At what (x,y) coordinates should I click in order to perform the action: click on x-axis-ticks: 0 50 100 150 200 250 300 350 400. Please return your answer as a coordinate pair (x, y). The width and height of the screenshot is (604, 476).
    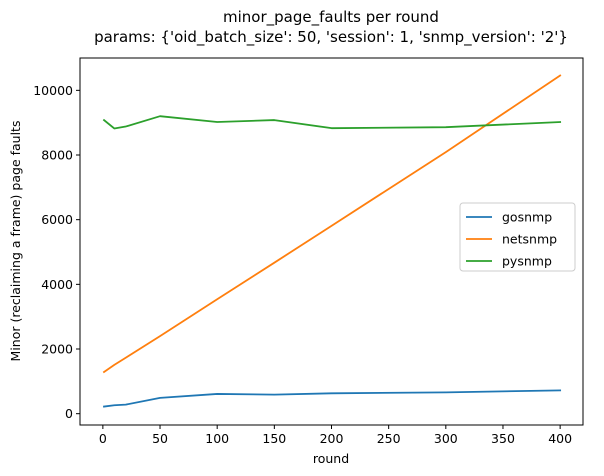
    Looking at the image, I should click on (335, 435).